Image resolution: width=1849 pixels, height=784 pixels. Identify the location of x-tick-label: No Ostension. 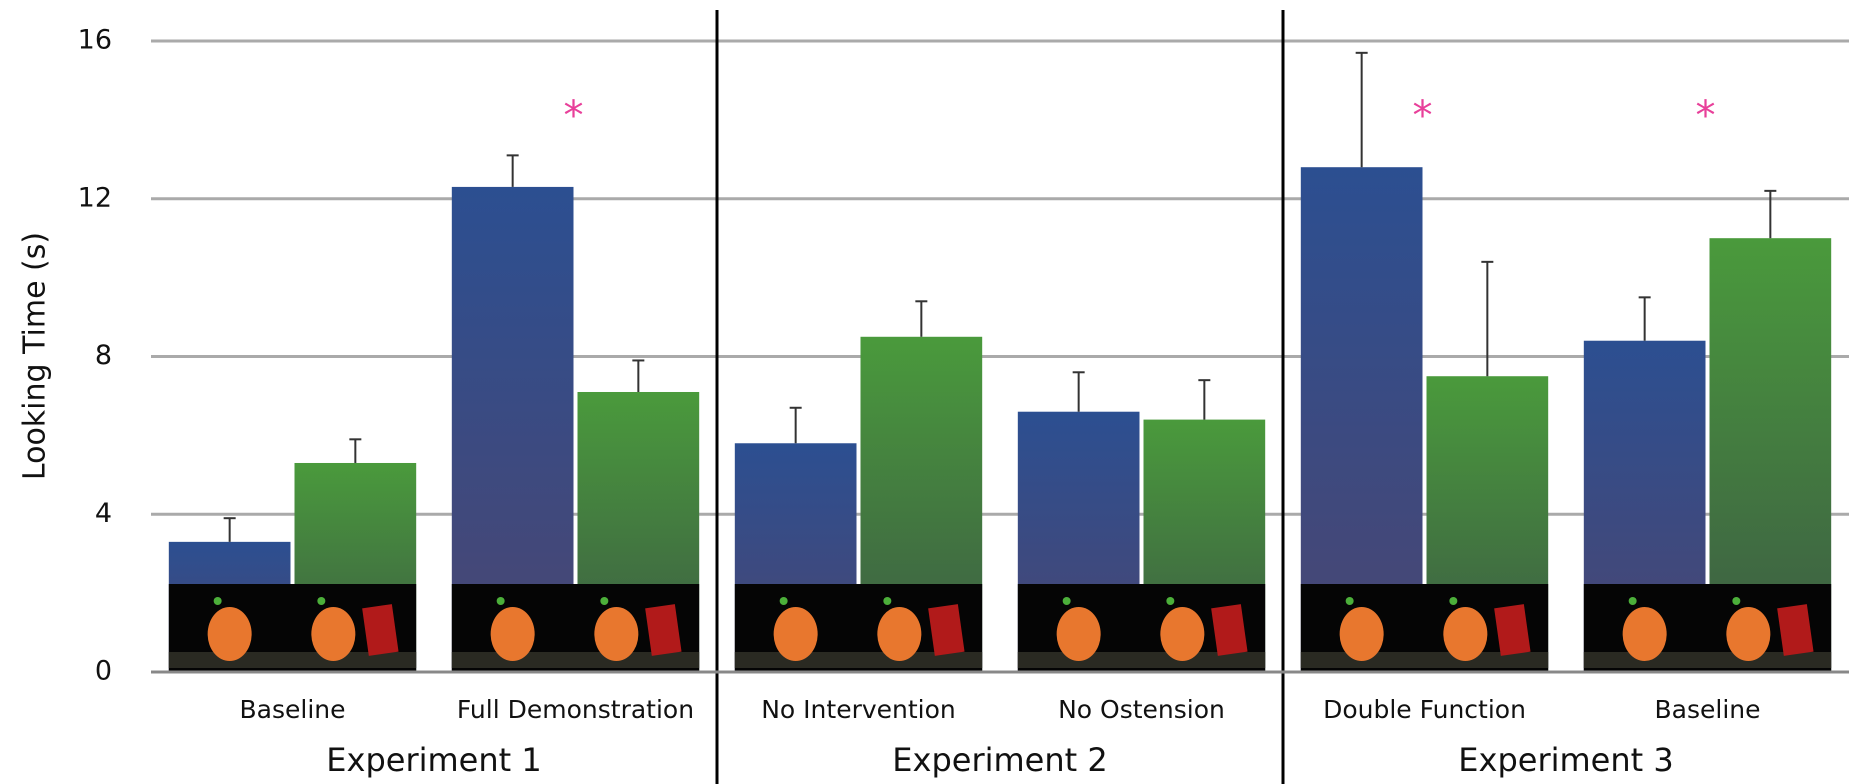
(1141, 709).